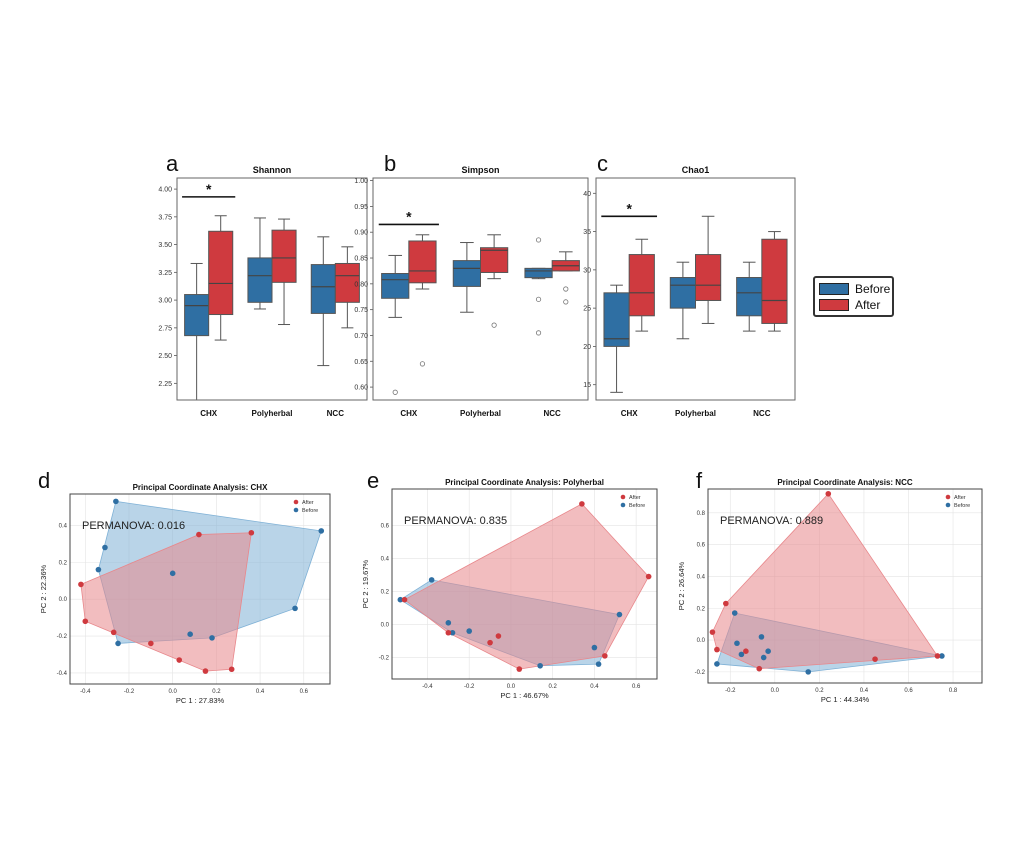 This screenshot has height=858, width=1024. Describe the element at coordinates (336, 413) in the screenshot. I see `x-tick-label: NCC` at that location.